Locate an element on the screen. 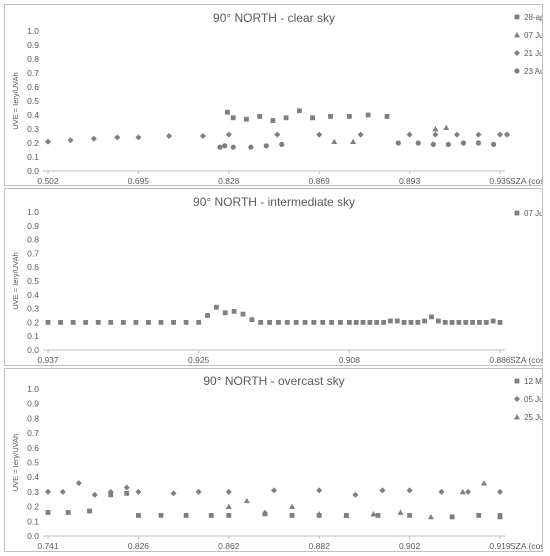 The width and height of the screenshot is (550, 556). x-tick-label: 0.828 is located at coordinates (229, 180).